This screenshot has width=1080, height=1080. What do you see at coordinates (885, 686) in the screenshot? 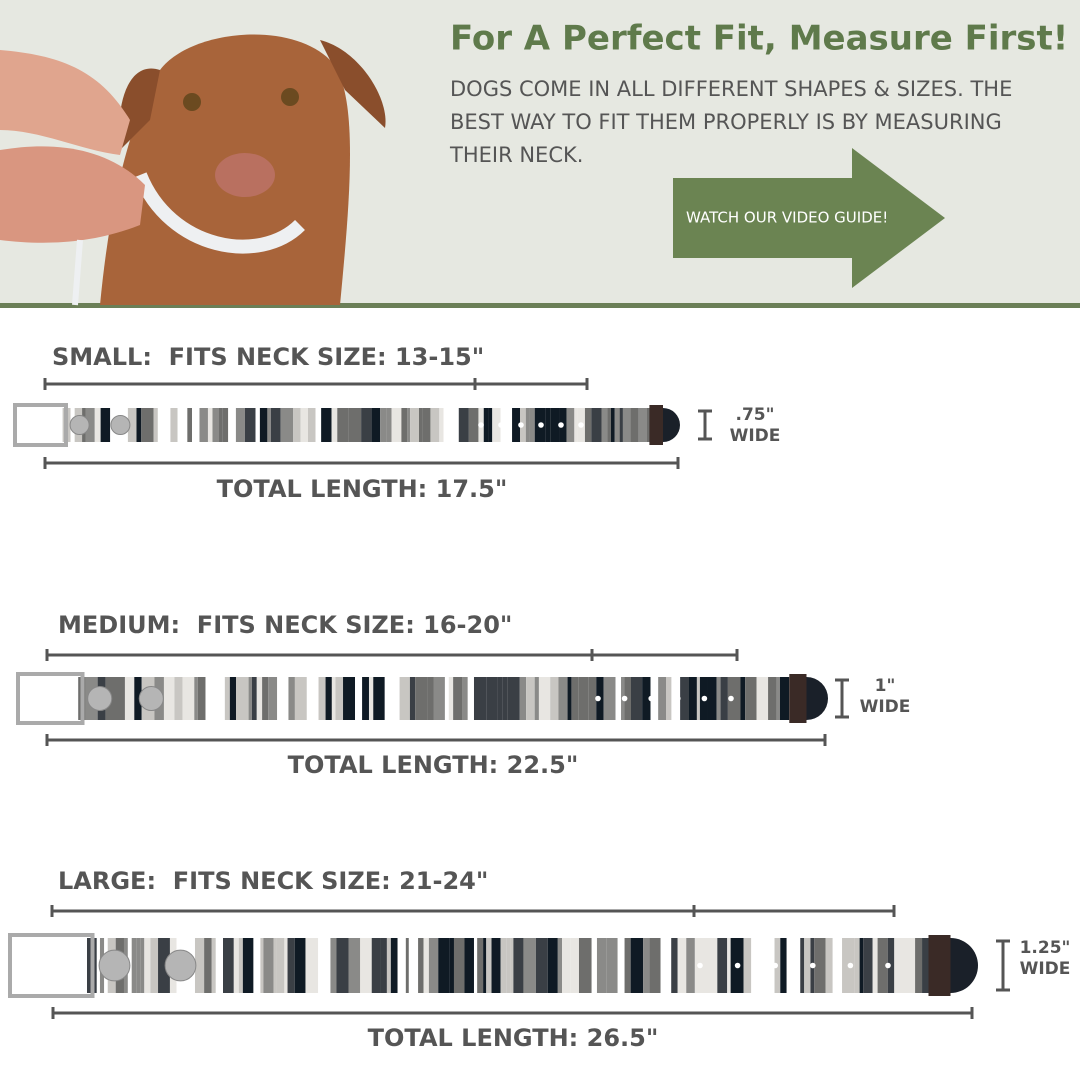
I see `width-value: 1"` at bounding box center [885, 686].